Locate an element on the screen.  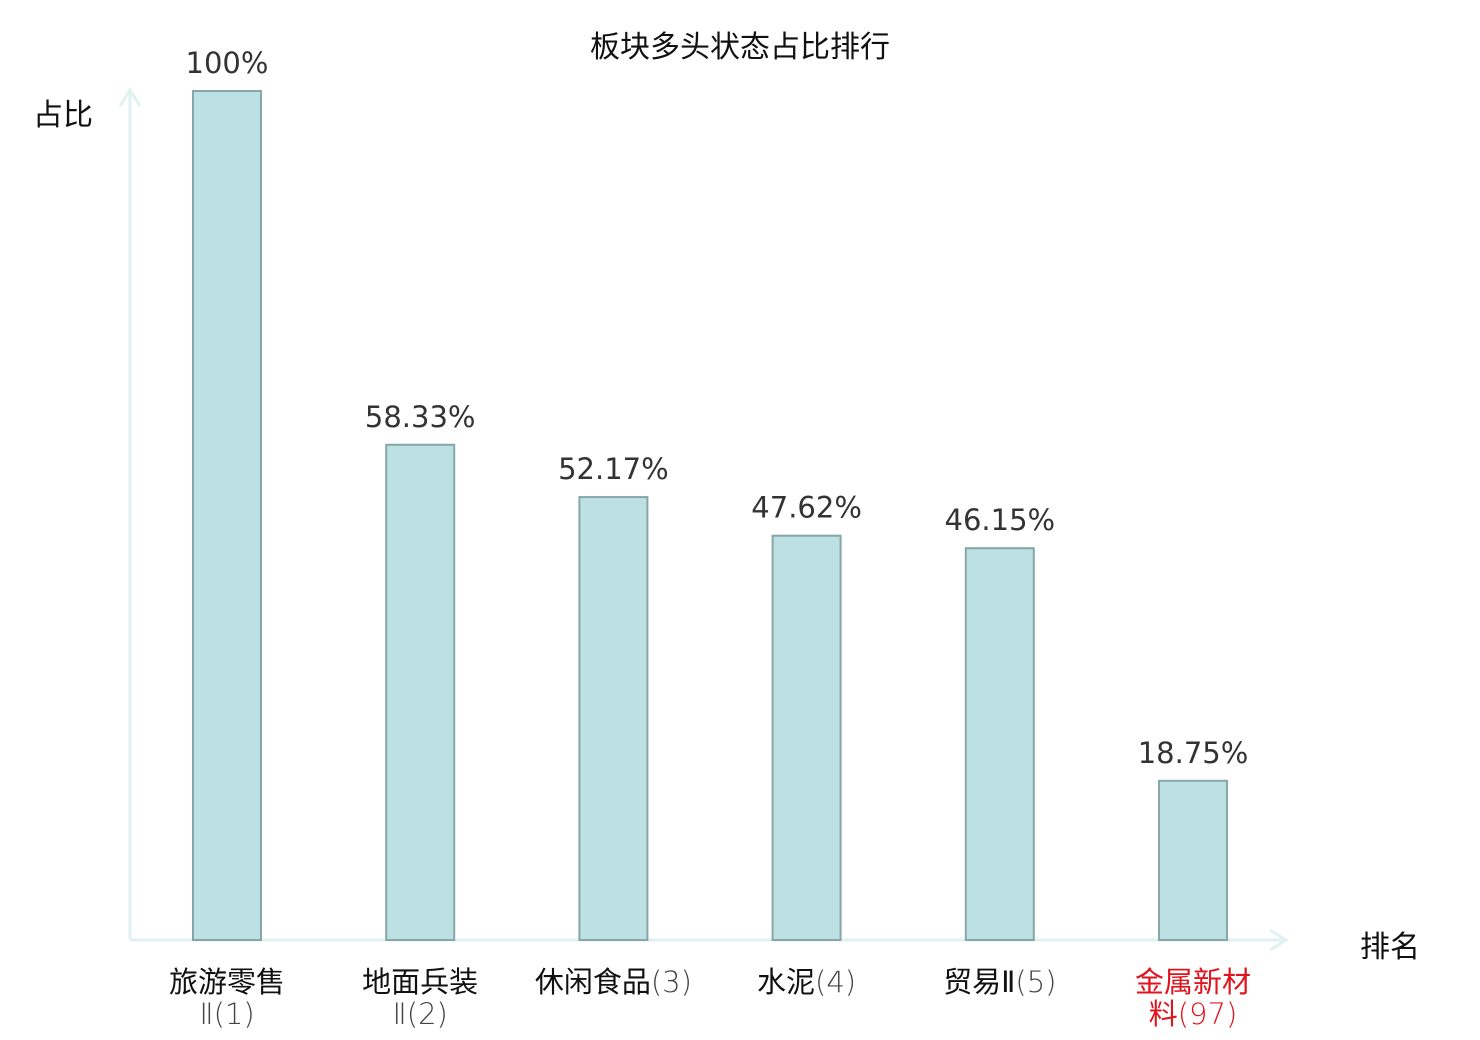
category-label-line1: 水泥(4) is located at coordinates (807, 982).